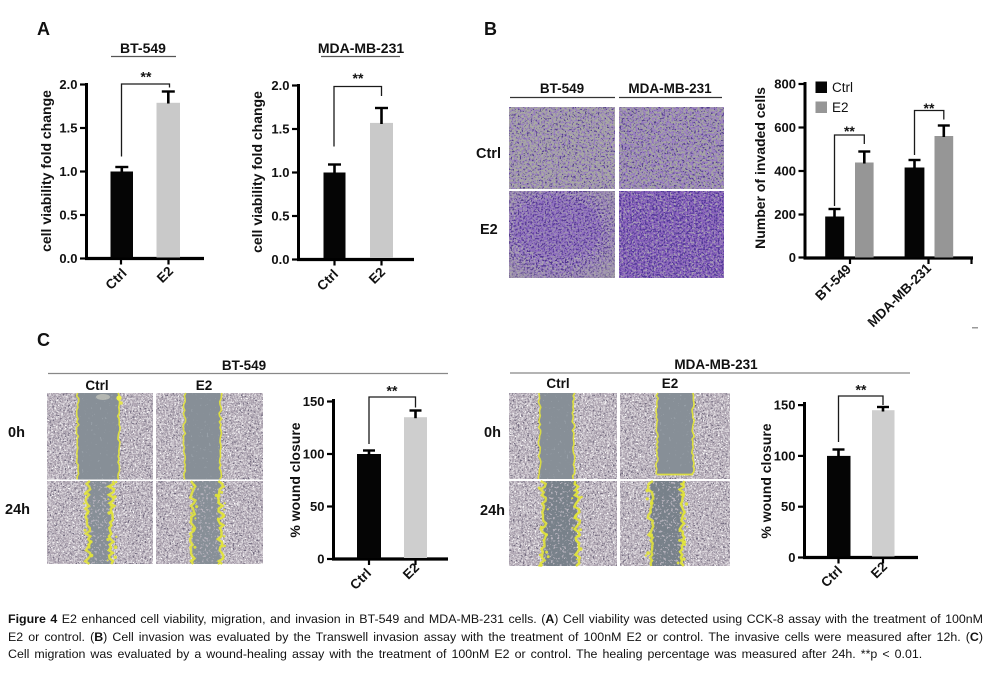 This screenshot has height=681, width=990. What do you see at coordinates (785, 84) in the screenshot?
I see `svg-text: 800` at bounding box center [785, 84].